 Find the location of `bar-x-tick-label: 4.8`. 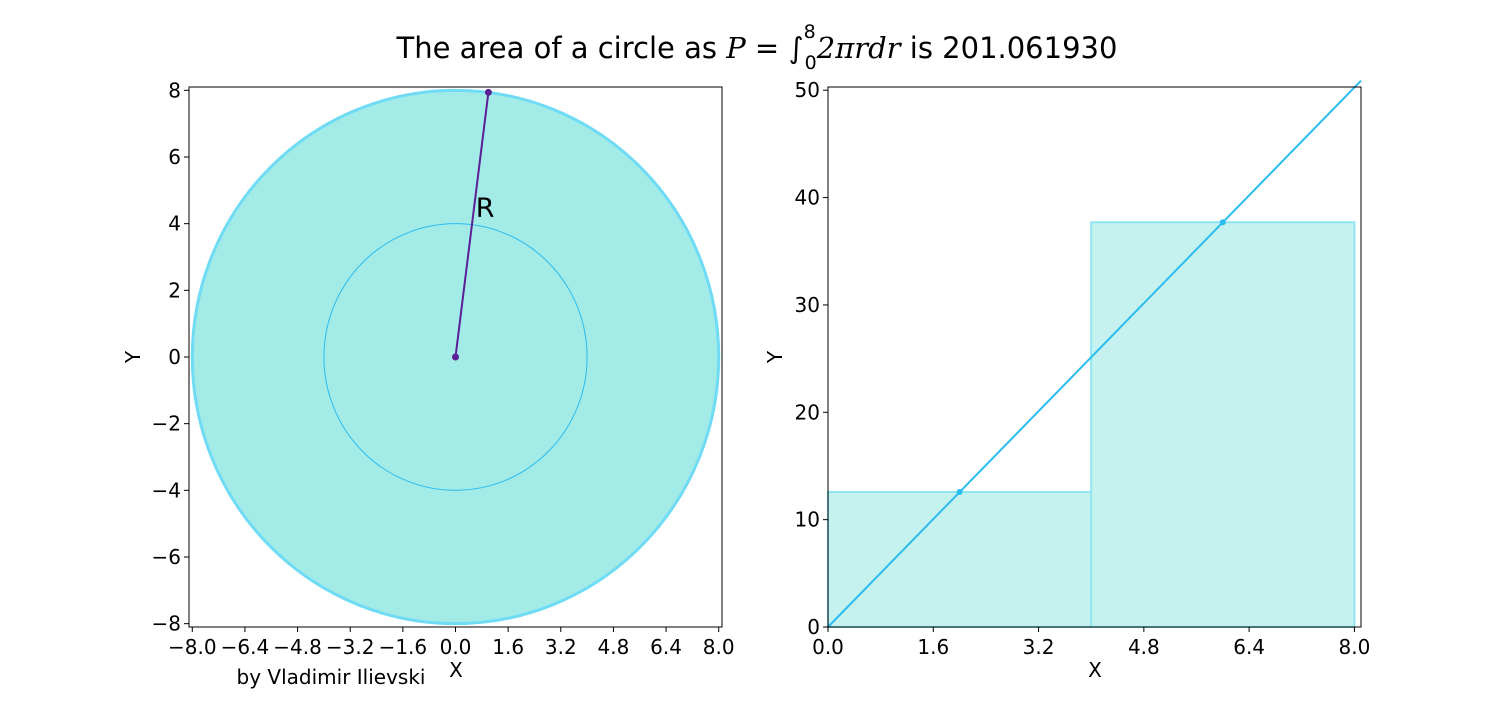

bar-x-tick-label: 4.8 is located at coordinates (1144, 647).